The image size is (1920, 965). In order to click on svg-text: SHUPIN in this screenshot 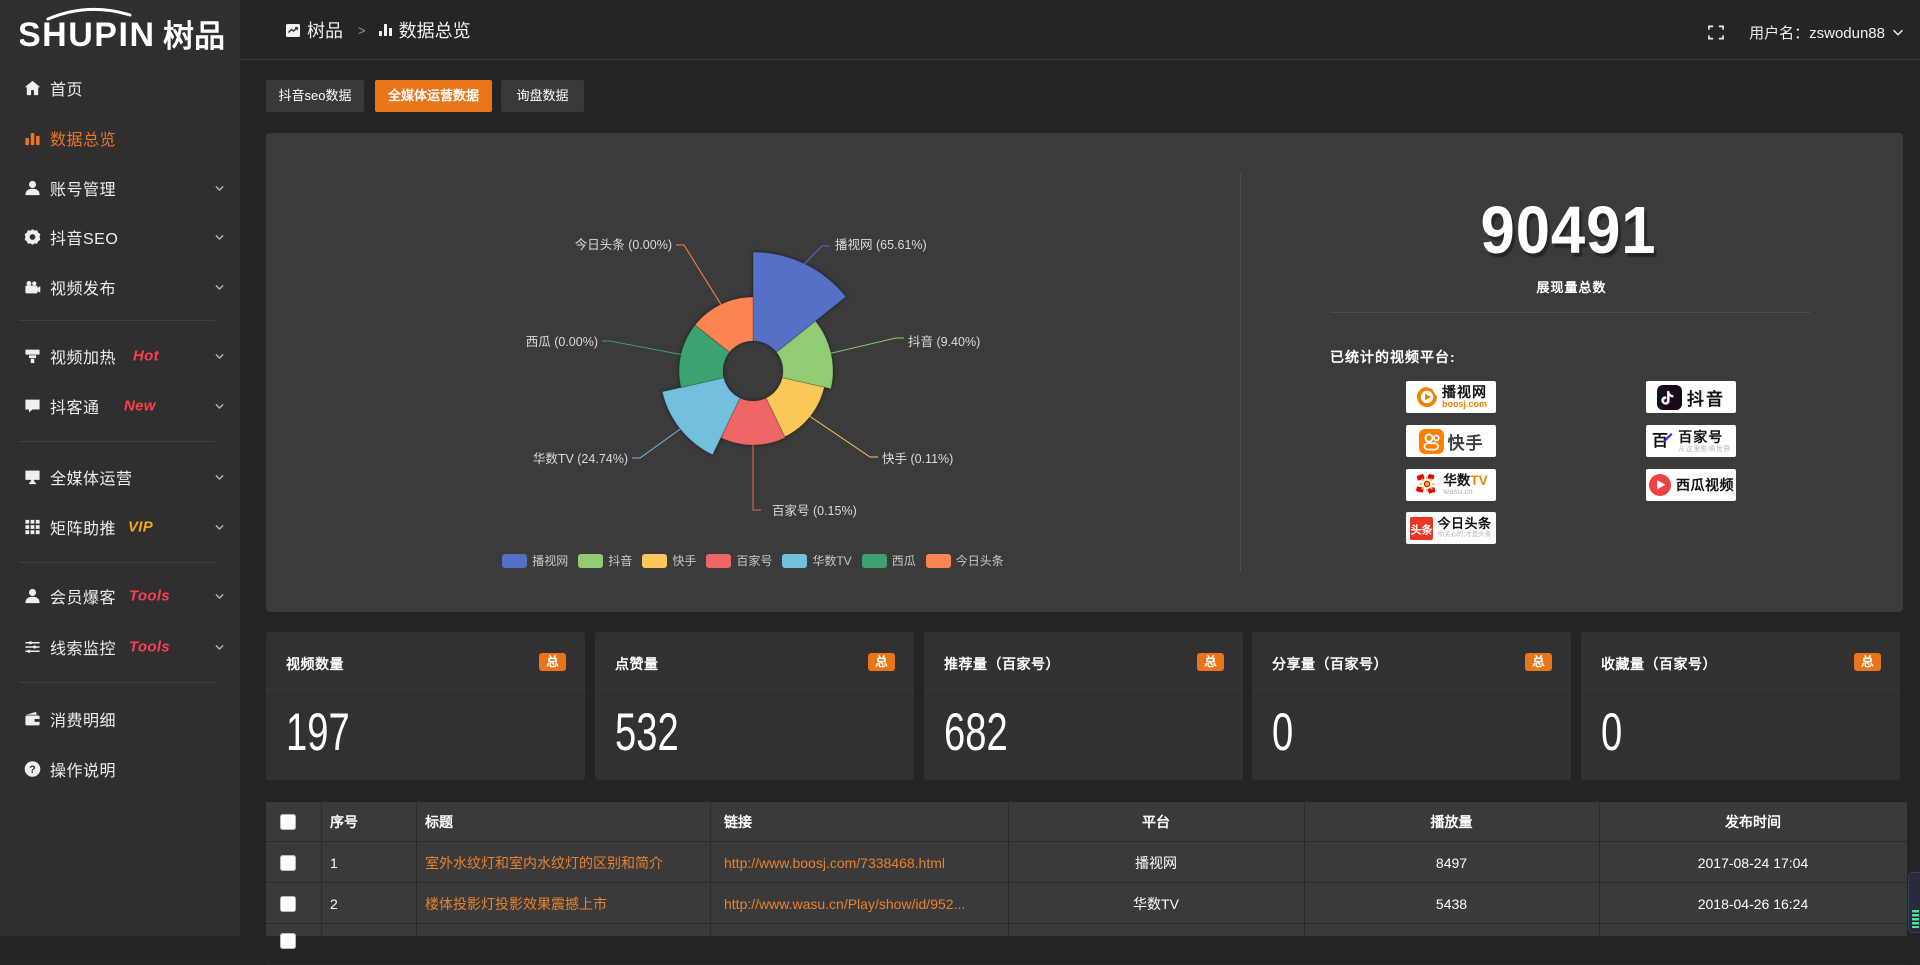, I will do `click(87, 34)`.